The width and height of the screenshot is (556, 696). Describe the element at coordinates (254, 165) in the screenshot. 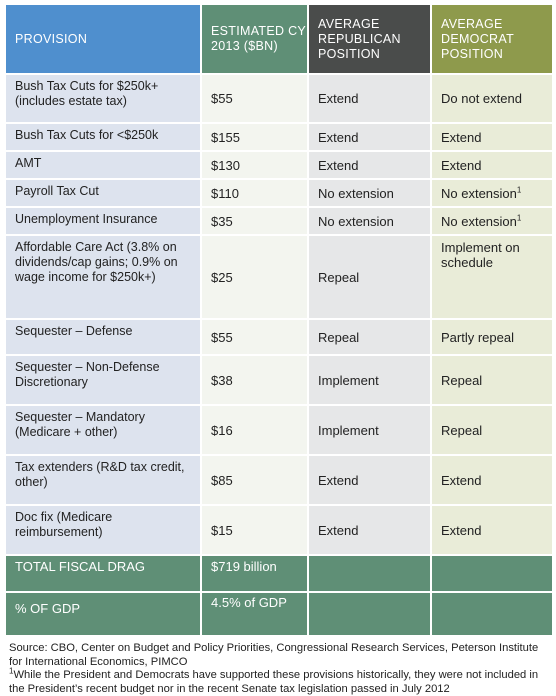

I see `estimated-cost-cell: $130` at that location.